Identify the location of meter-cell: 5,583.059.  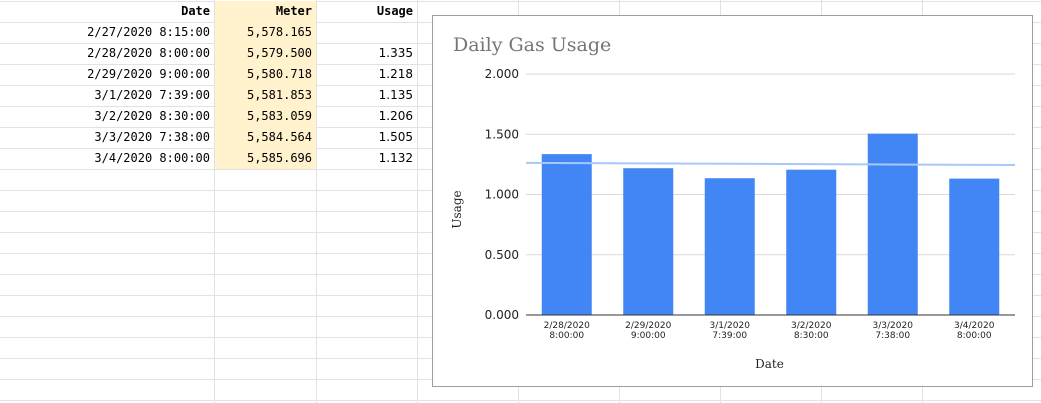
(265, 116).